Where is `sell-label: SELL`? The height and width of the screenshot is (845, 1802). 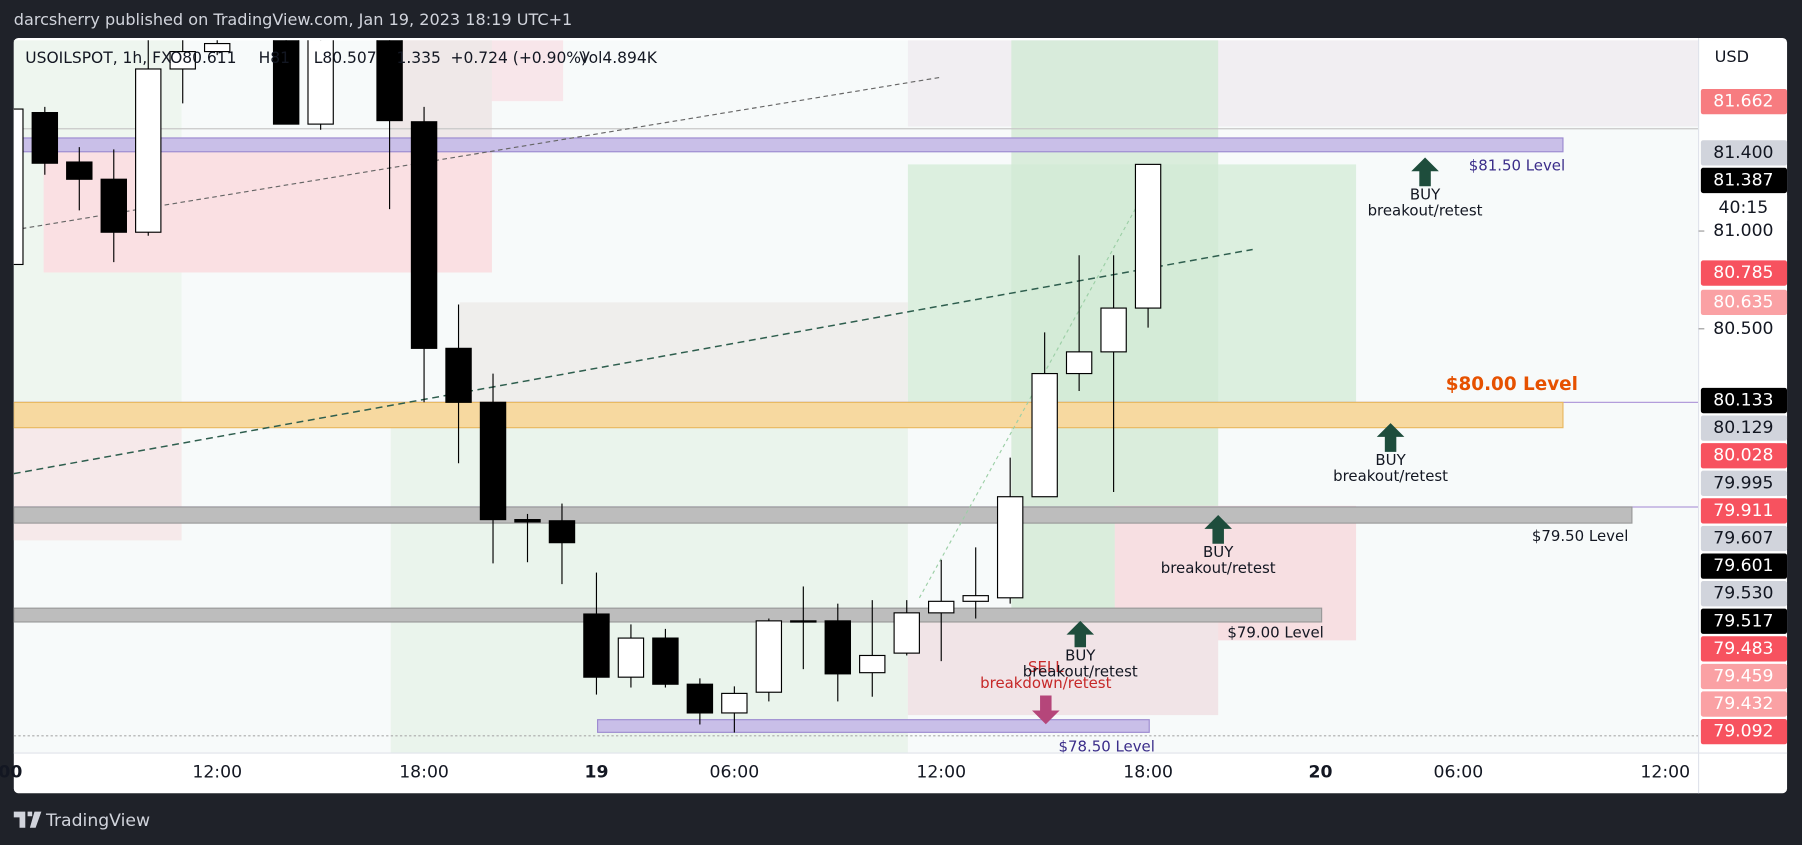 sell-label: SELL is located at coordinates (1046, 667).